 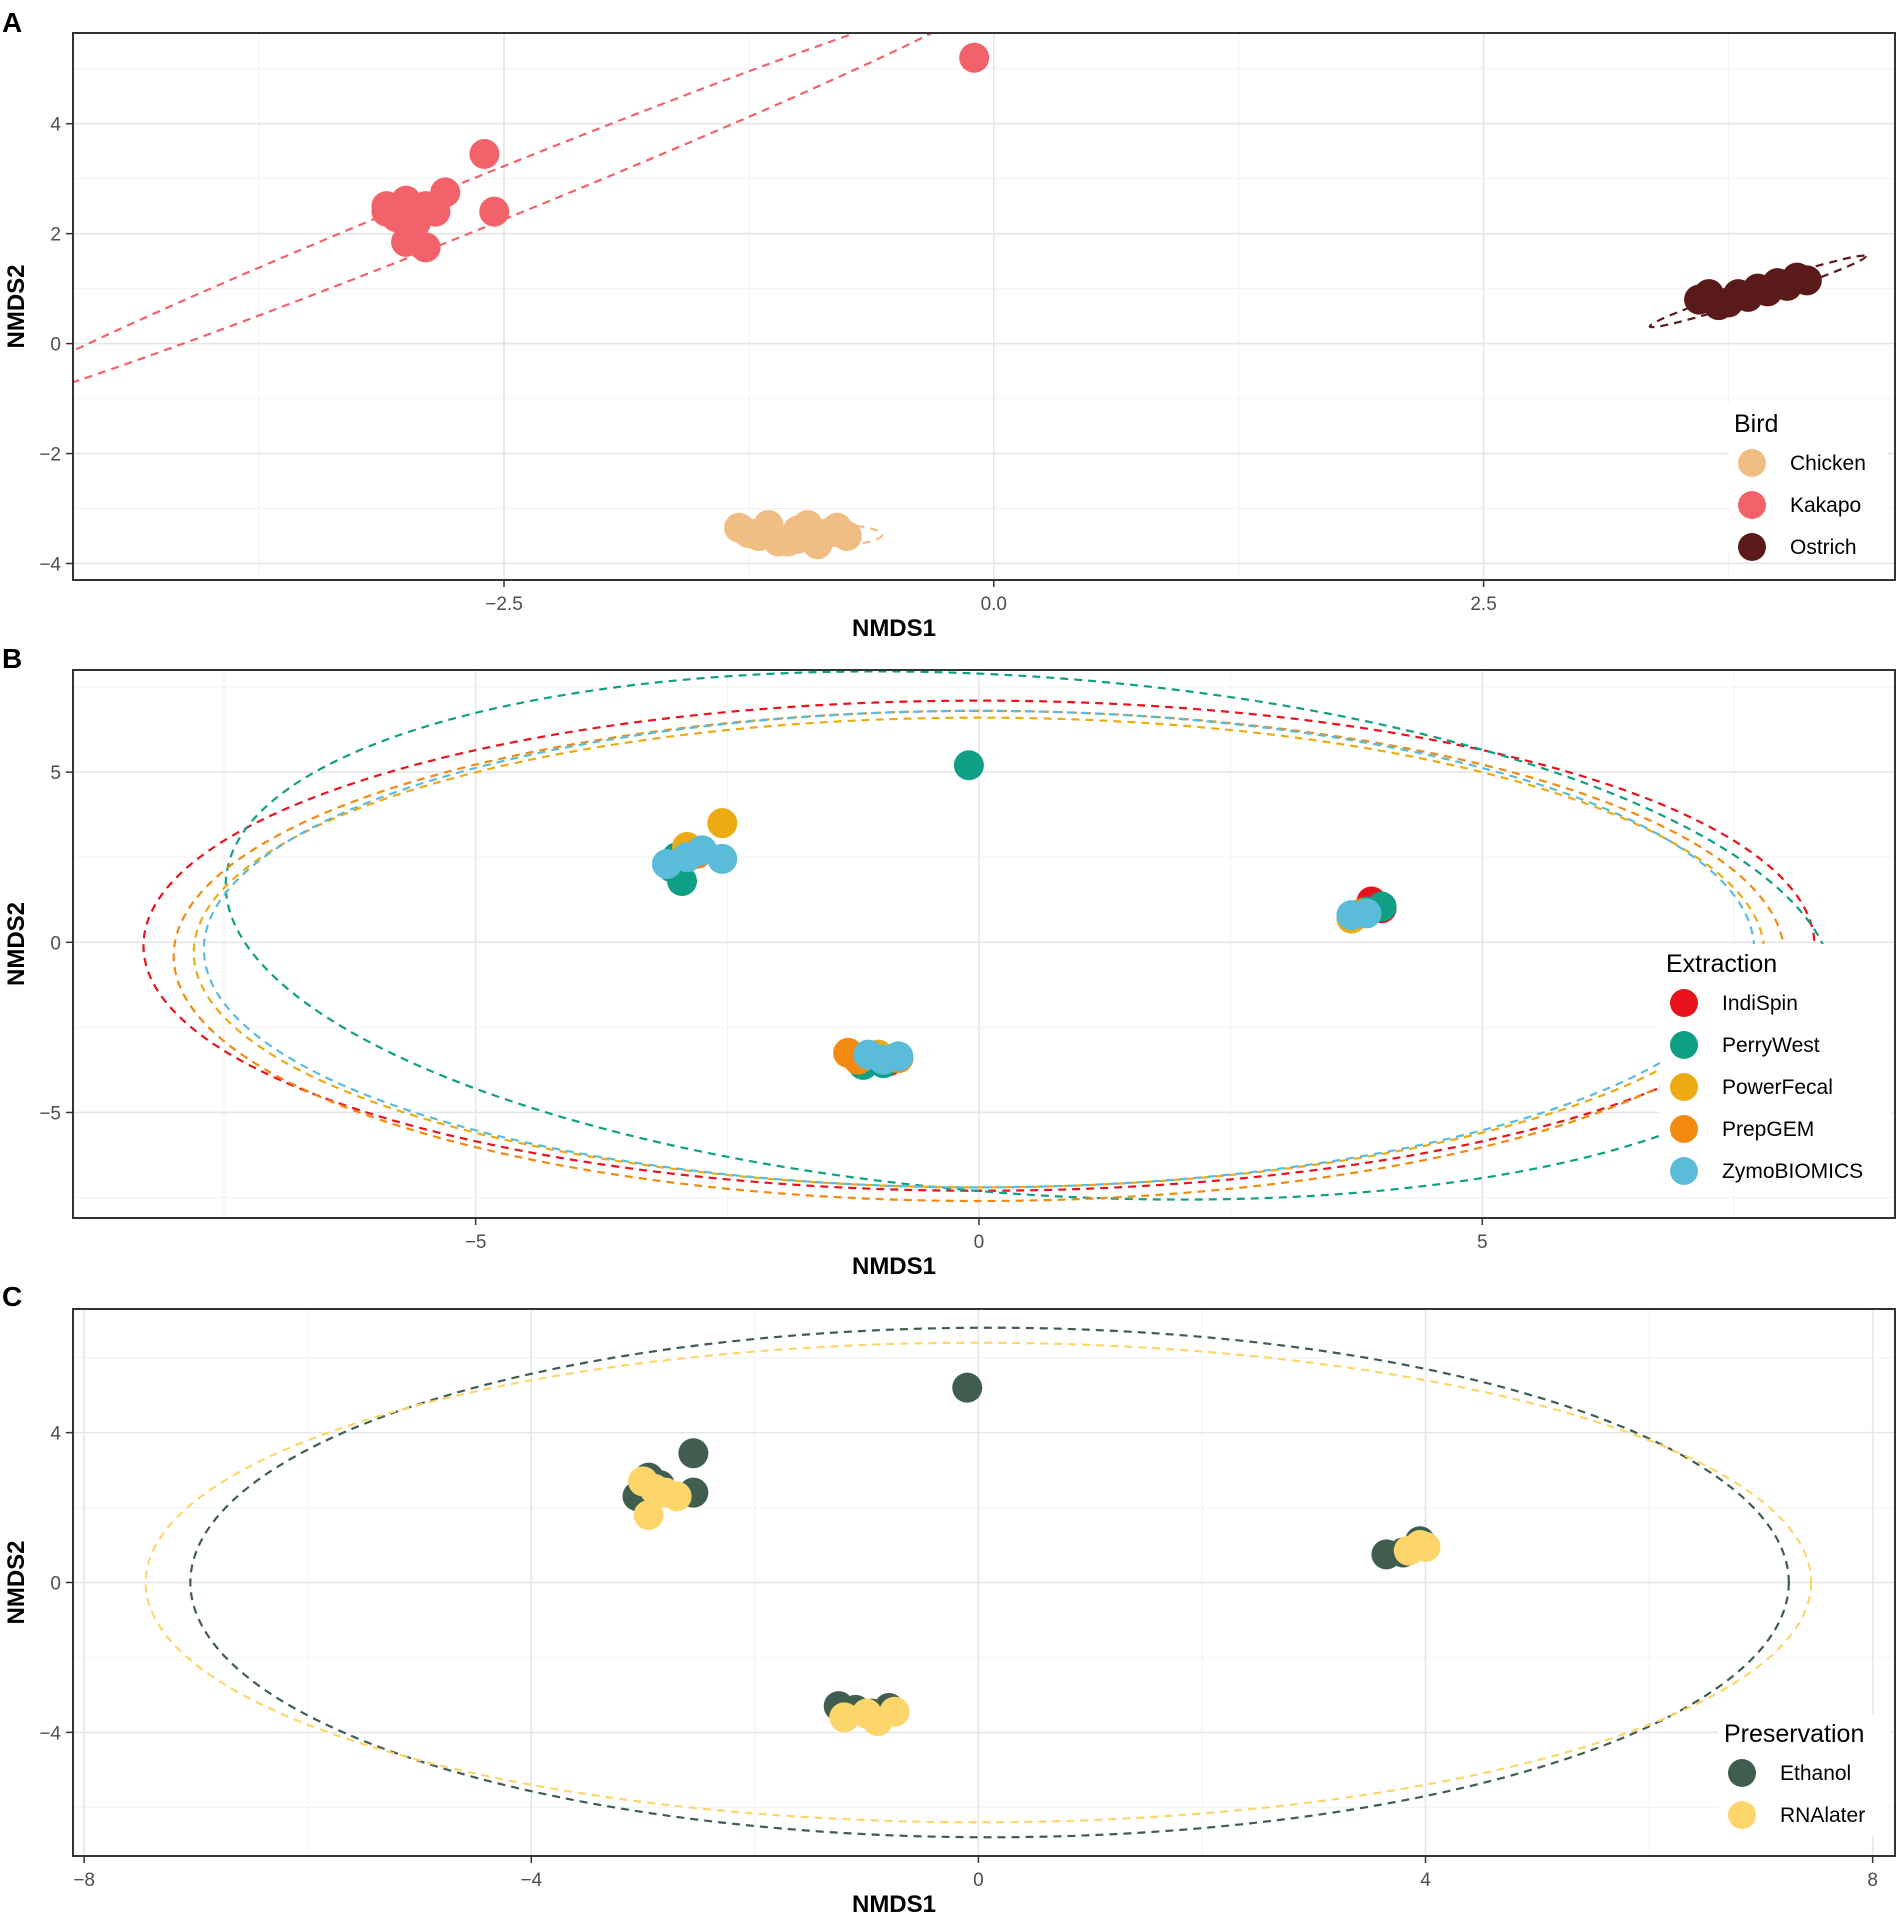 I want to click on x-tick-label: −5, so click(x=476, y=1242).